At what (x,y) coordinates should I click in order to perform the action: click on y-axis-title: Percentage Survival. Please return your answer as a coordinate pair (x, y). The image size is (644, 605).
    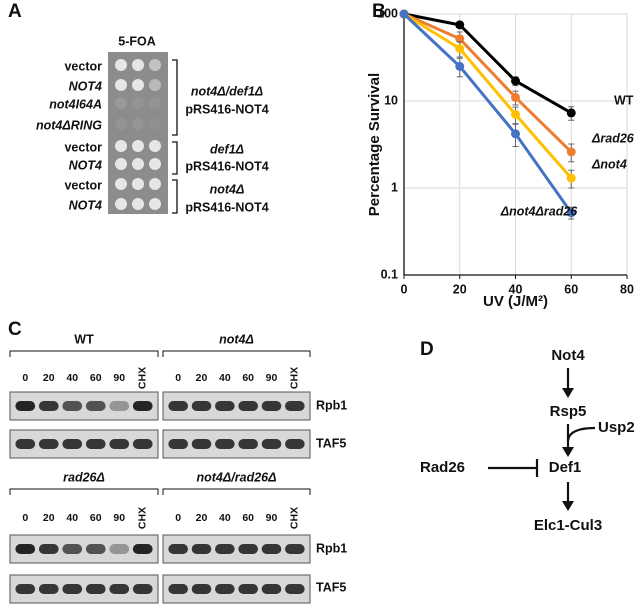
    Looking at the image, I should click on (374, 144).